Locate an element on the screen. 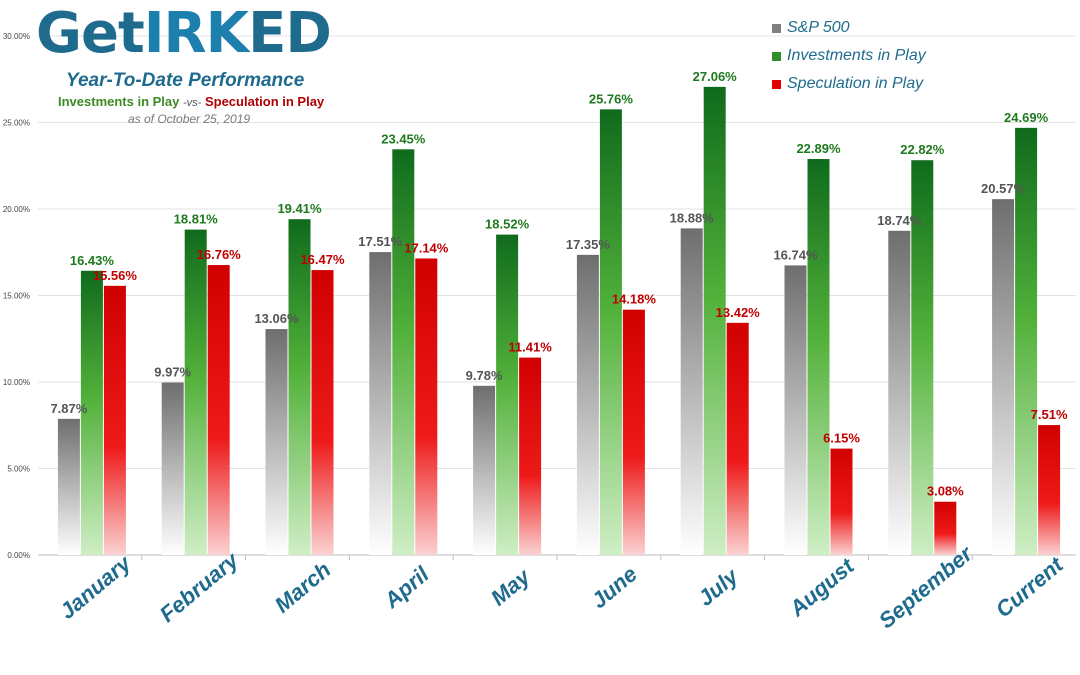  logo: GetIRKED is located at coordinates (201, 34).